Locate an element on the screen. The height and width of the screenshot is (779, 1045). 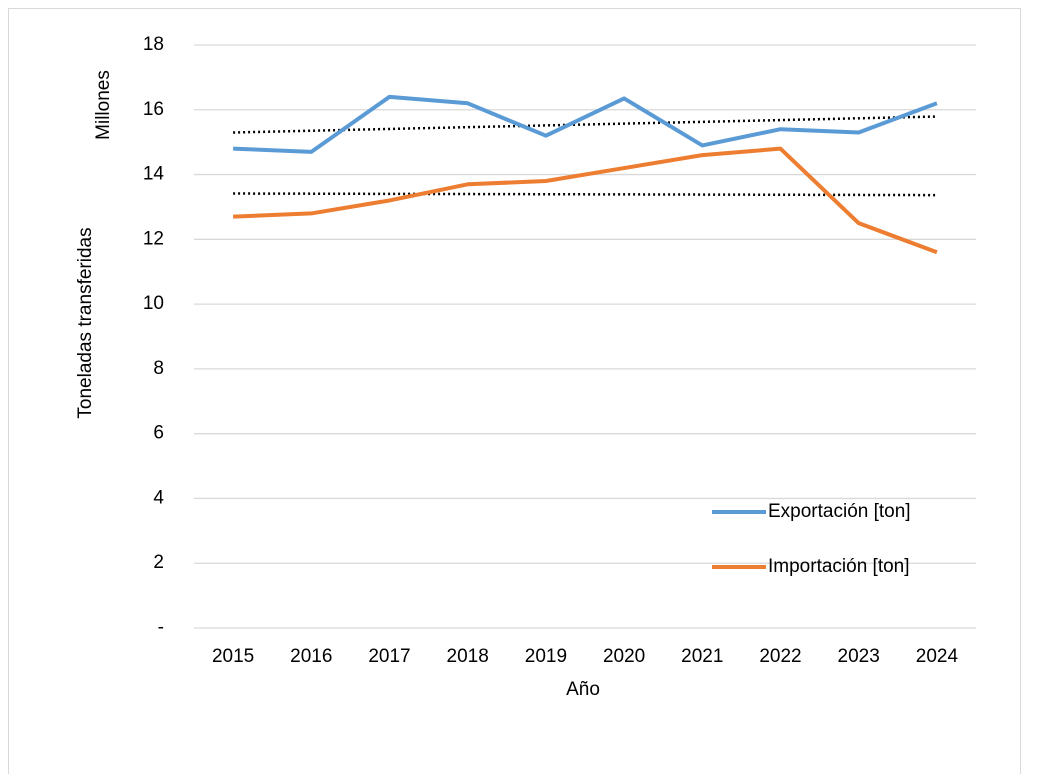
y-tick-label: 18 is located at coordinates (153, 44).